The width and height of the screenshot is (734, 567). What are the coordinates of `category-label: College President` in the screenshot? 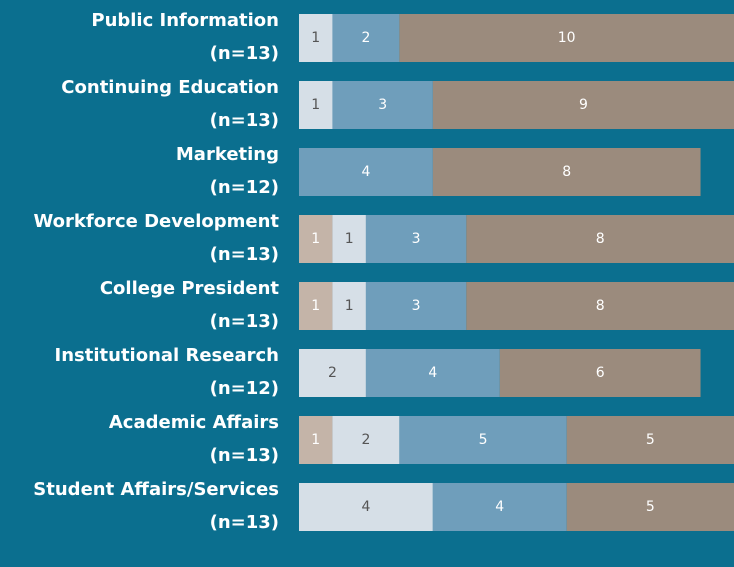 It's located at (190, 288).